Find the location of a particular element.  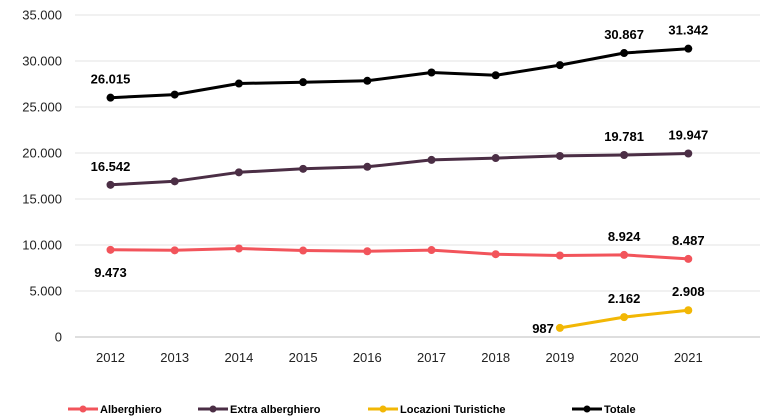

data-label: 2.908 is located at coordinates (688, 291).